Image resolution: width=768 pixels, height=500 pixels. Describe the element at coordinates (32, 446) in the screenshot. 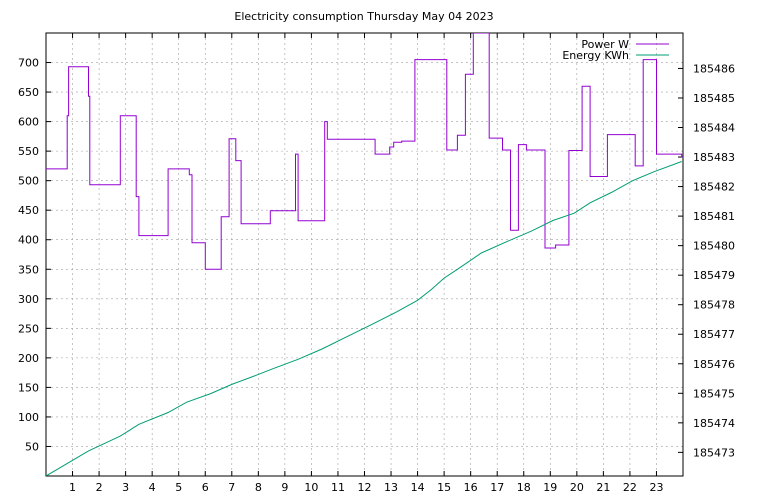

I see `y-tick-label: 50` at that location.